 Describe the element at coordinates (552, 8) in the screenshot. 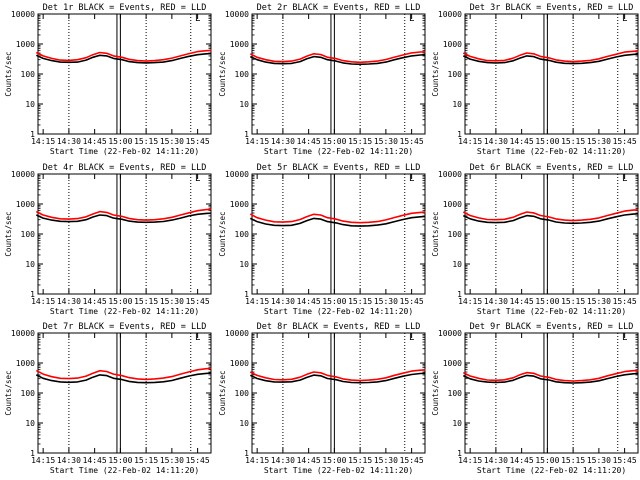

I see `panel-title: Det 3r BLACK = Events, RED = LLD` at that location.